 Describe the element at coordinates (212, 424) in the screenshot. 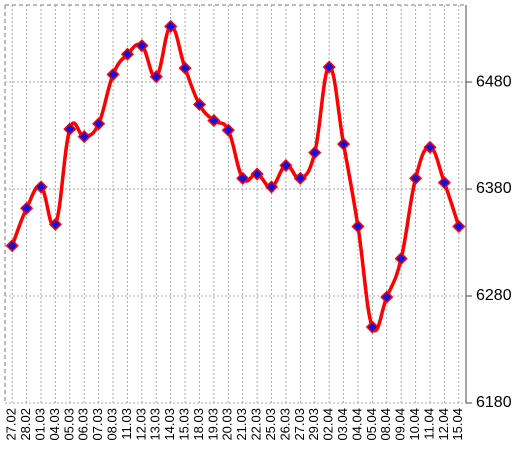

I see `x-tick-label: 19.03` at that location.